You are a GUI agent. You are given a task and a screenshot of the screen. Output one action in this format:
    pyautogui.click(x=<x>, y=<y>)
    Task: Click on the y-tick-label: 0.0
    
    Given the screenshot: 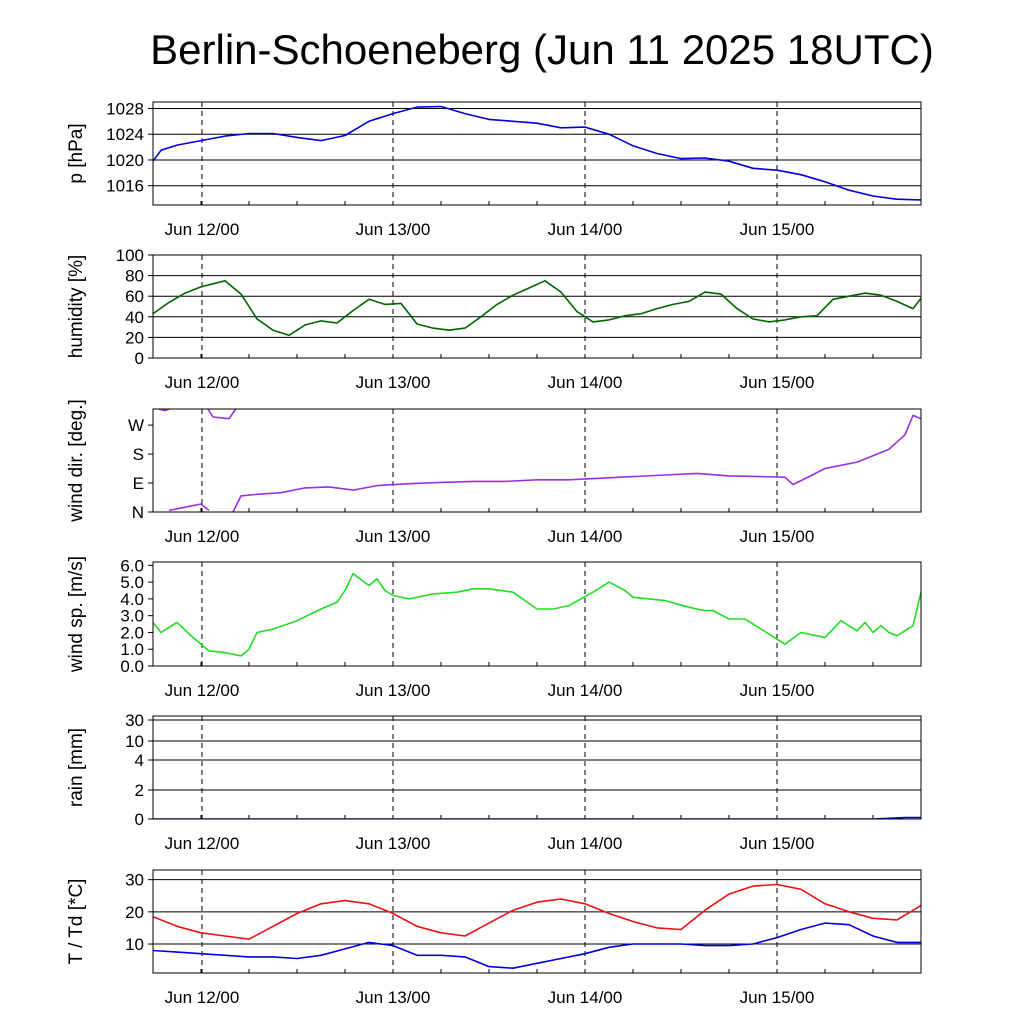 What is the action you would take?
    pyautogui.click(x=132, y=666)
    